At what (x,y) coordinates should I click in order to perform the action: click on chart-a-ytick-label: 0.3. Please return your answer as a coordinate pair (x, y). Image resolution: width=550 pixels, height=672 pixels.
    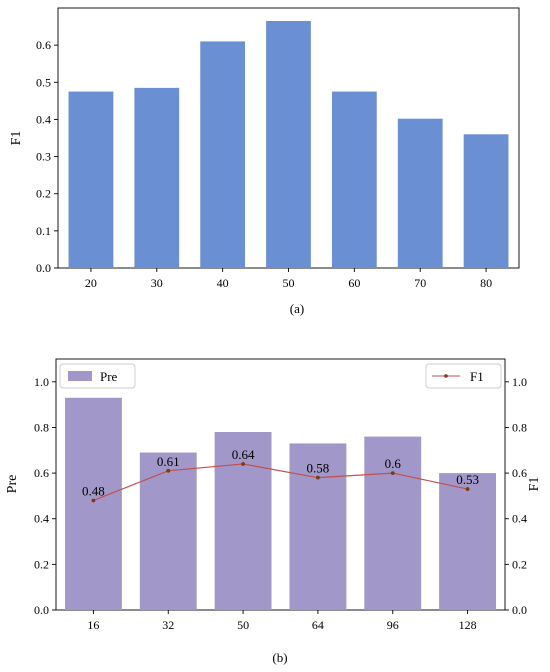
    Looking at the image, I should click on (43, 157).